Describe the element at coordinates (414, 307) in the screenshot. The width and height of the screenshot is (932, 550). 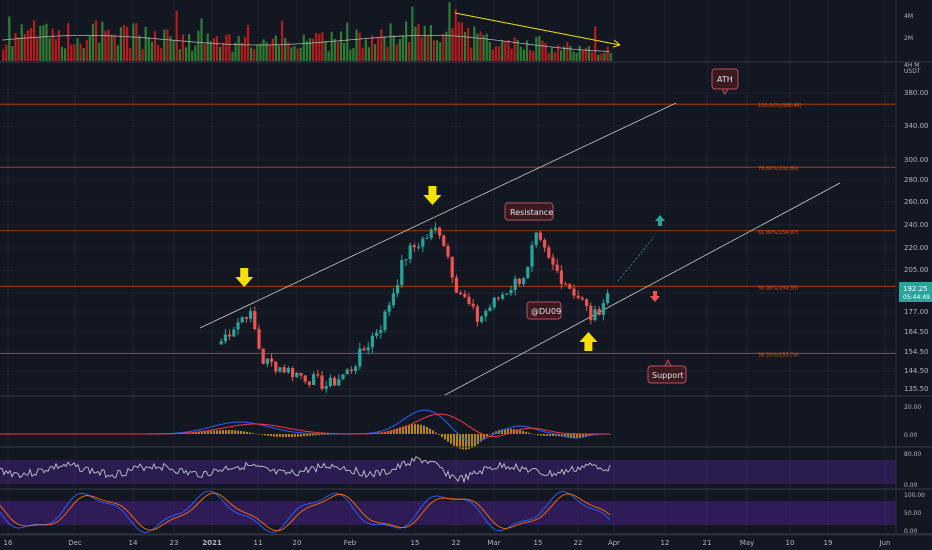
I see `candlestick-series` at that location.